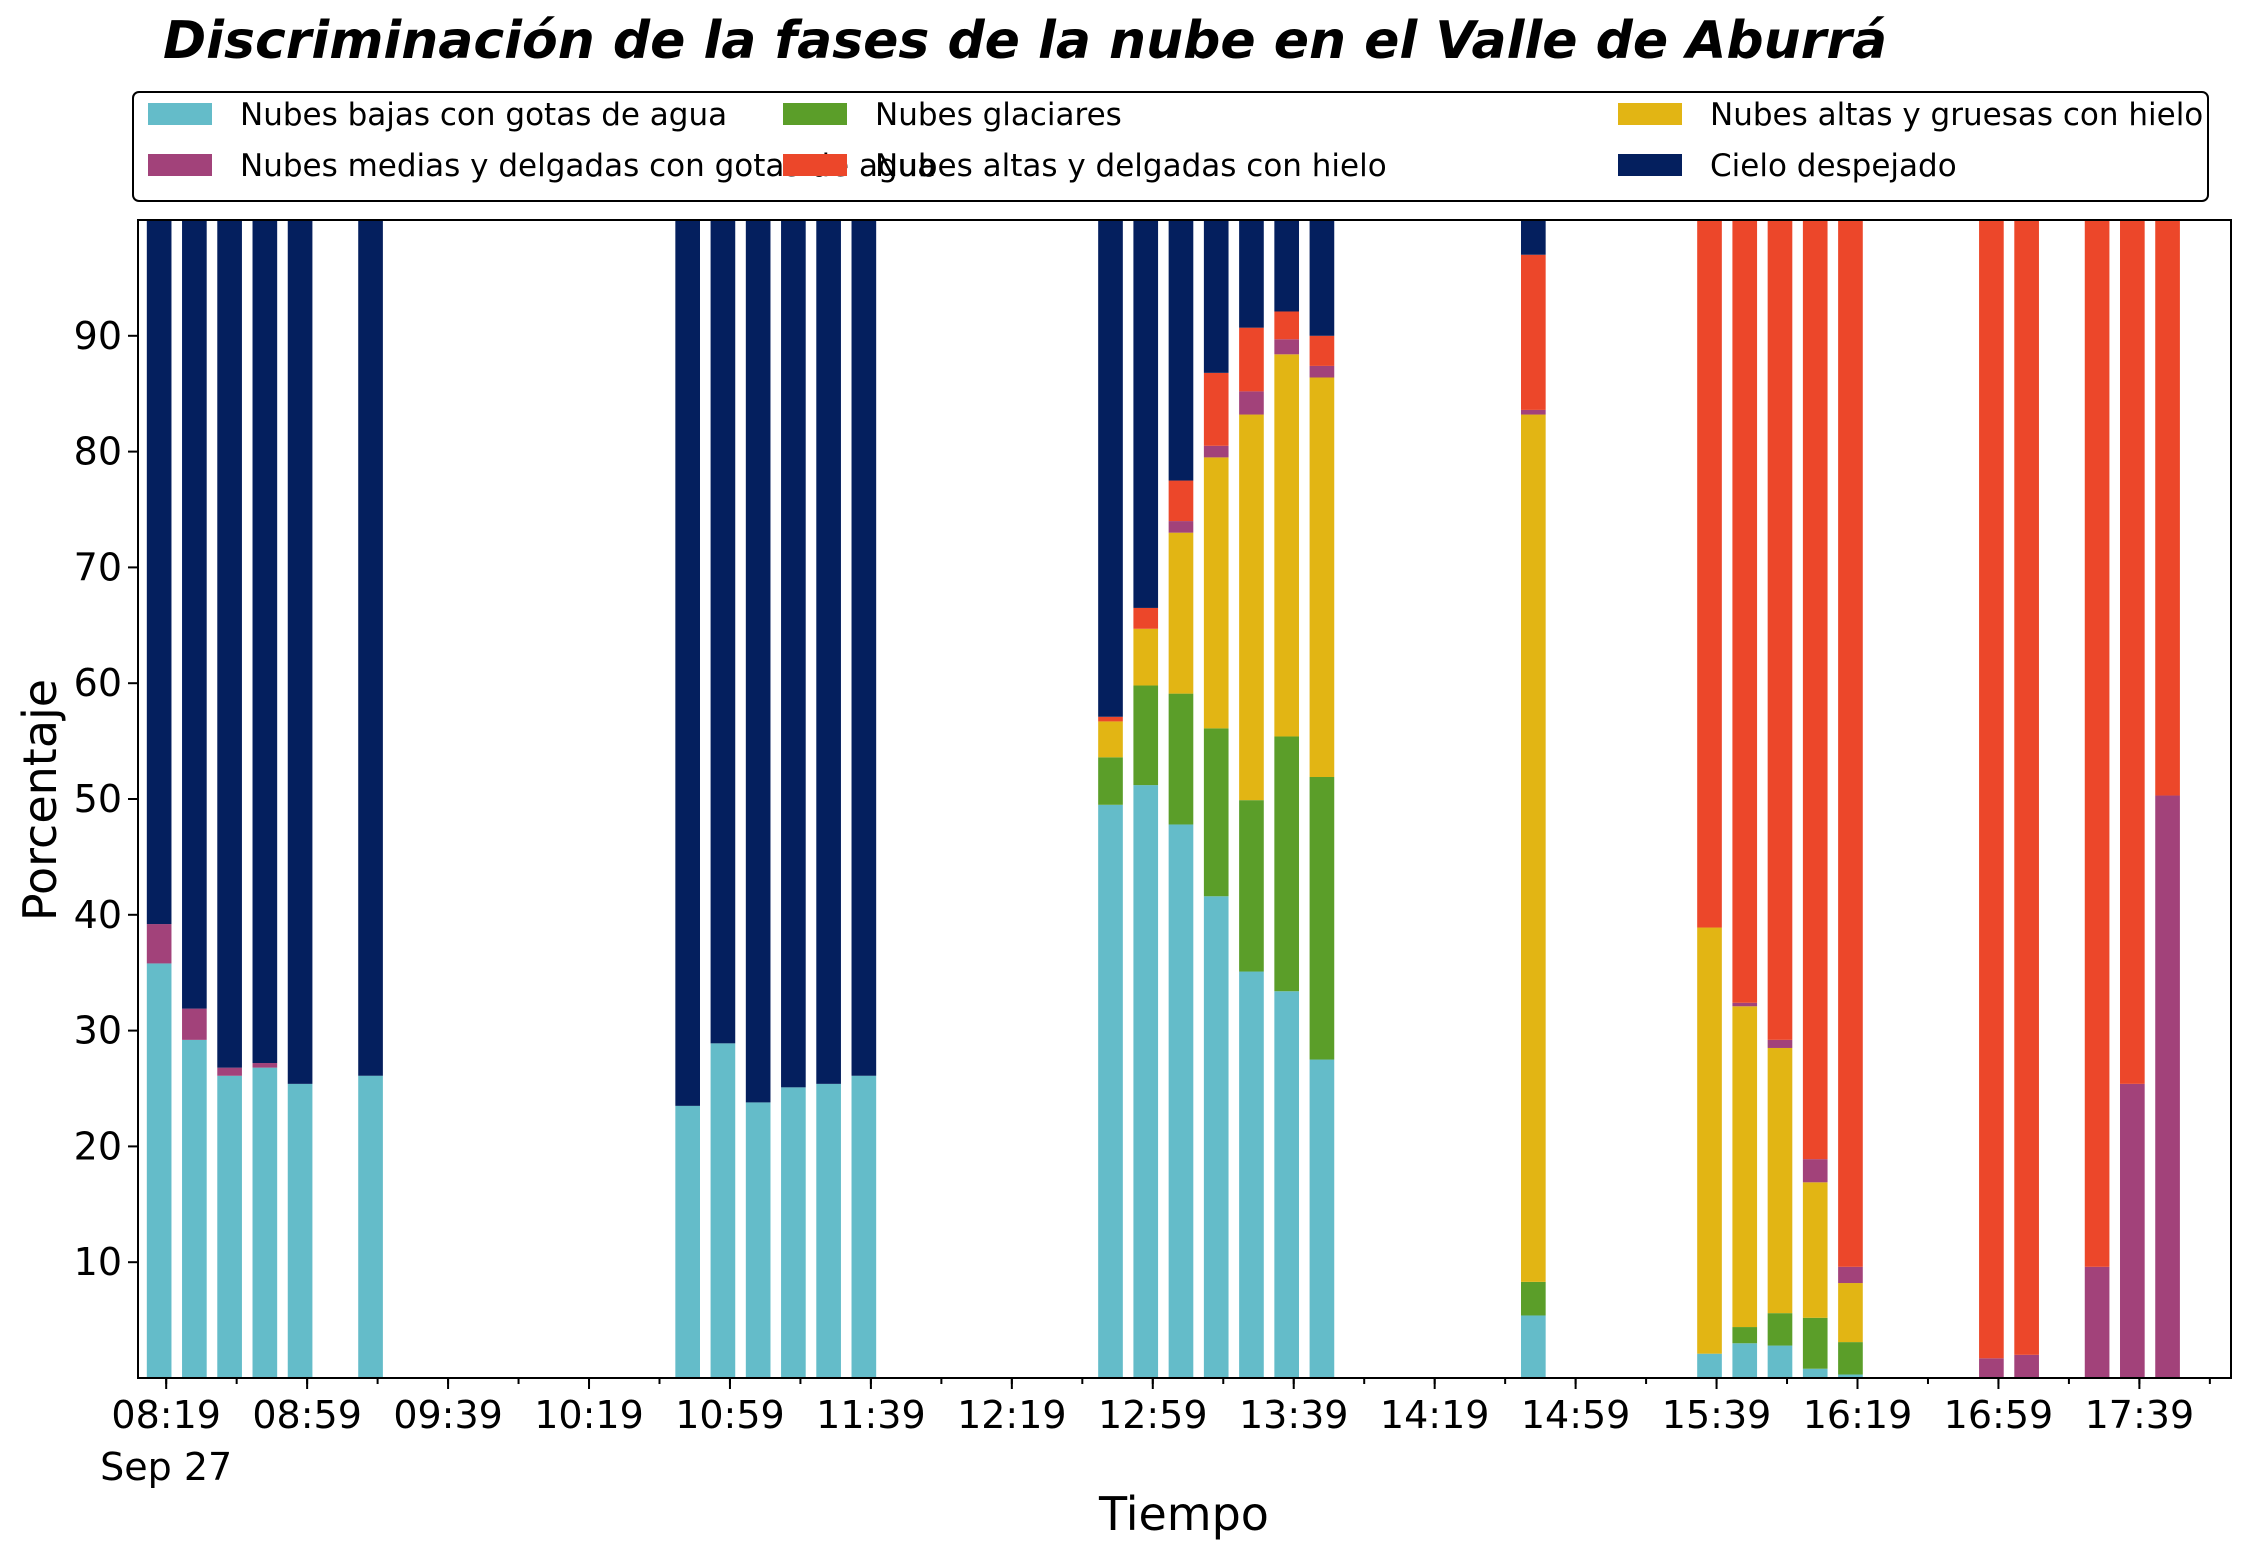  Describe the element at coordinates (1717, 1415) in the screenshot. I see `x-tick-label: 15:39` at that location.